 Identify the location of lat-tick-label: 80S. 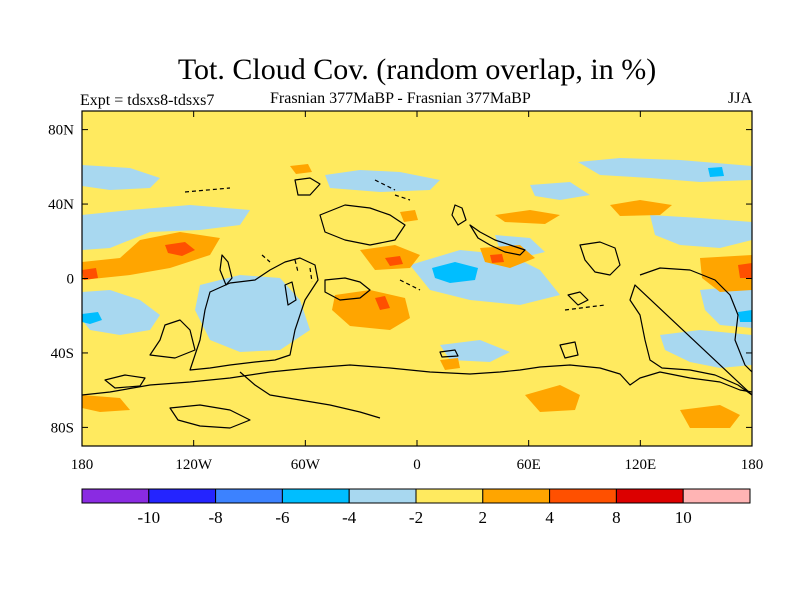
(62, 428).